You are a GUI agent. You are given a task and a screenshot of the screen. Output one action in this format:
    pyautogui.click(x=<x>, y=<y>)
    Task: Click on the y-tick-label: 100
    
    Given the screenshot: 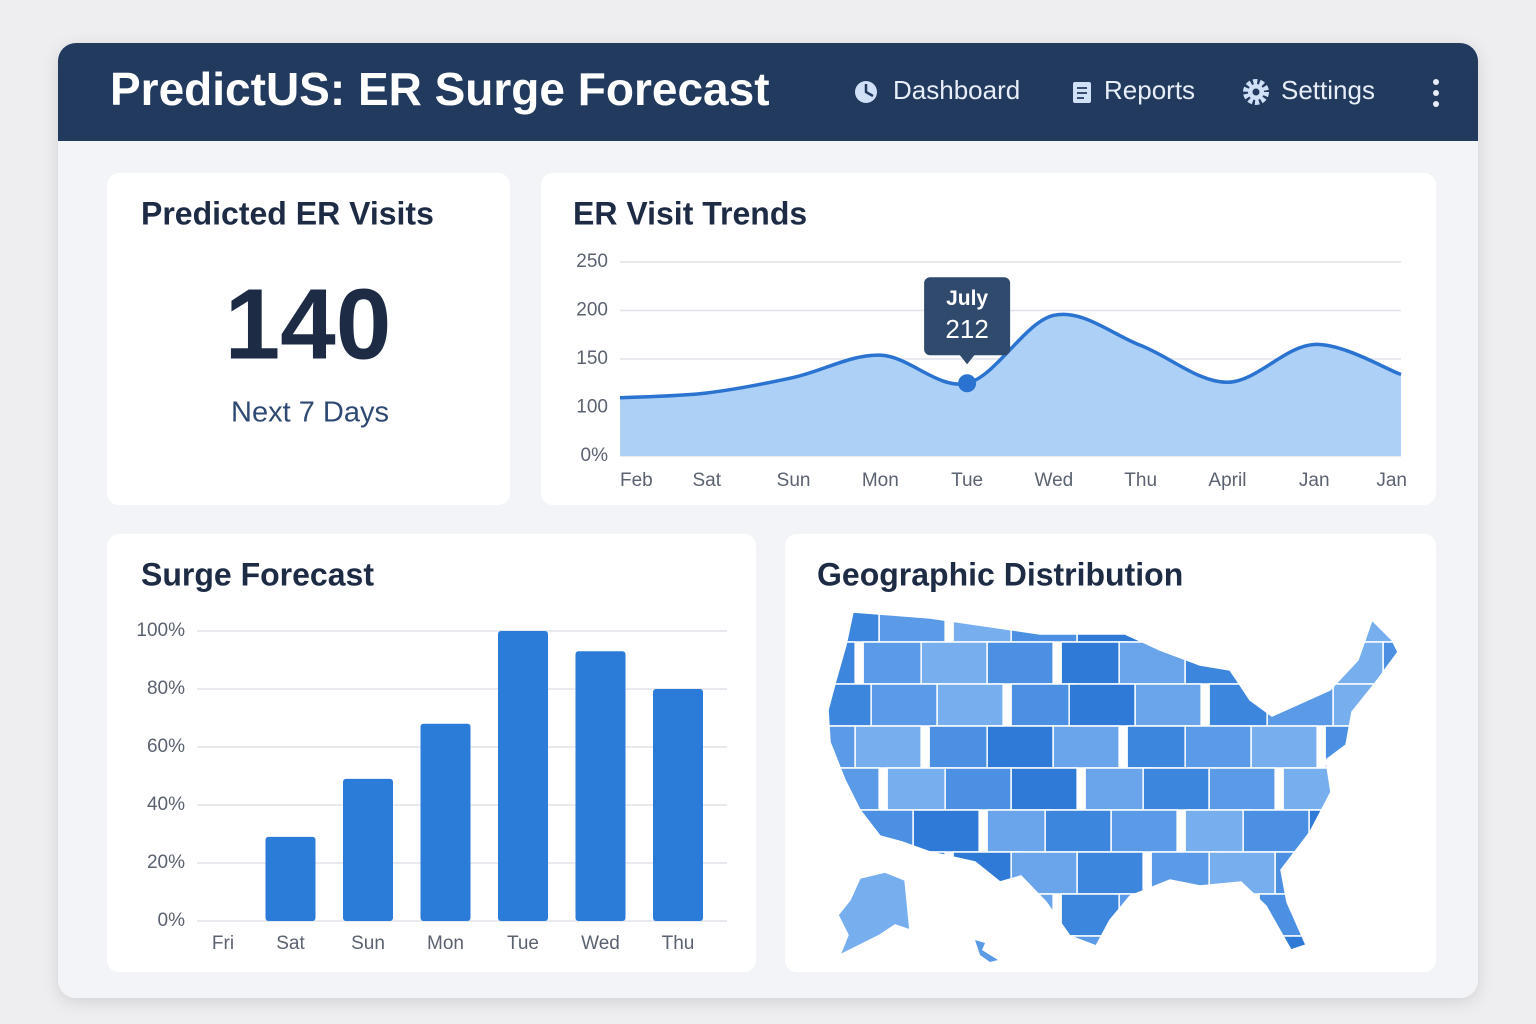 What is the action you would take?
    pyautogui.click(x=592, y=407)
    